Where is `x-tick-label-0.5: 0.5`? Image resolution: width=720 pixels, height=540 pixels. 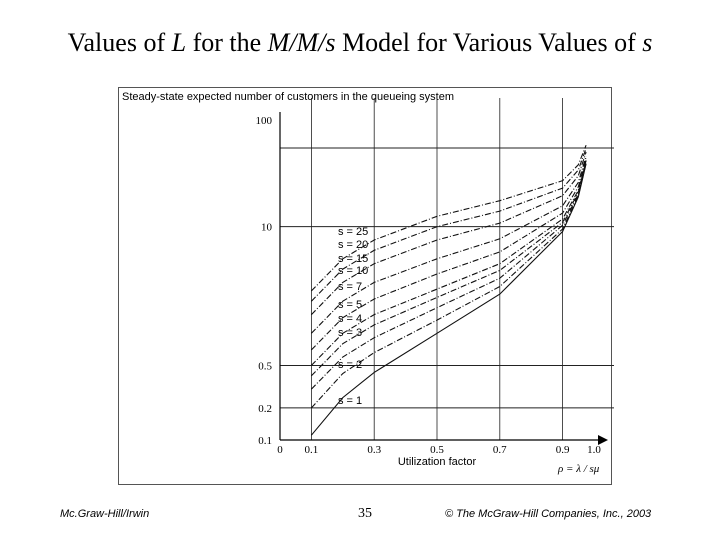 x-tick-label-0.5: 0.5 is located at coordinates (437, 450).